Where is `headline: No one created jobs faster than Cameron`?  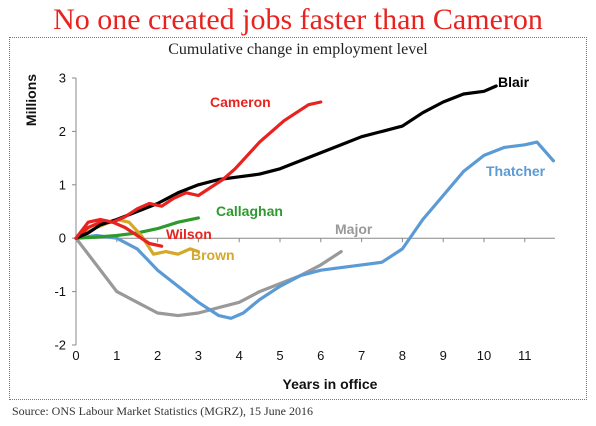 headline: No one created jobs faster than Cameron is located at coordinates (298, 19).